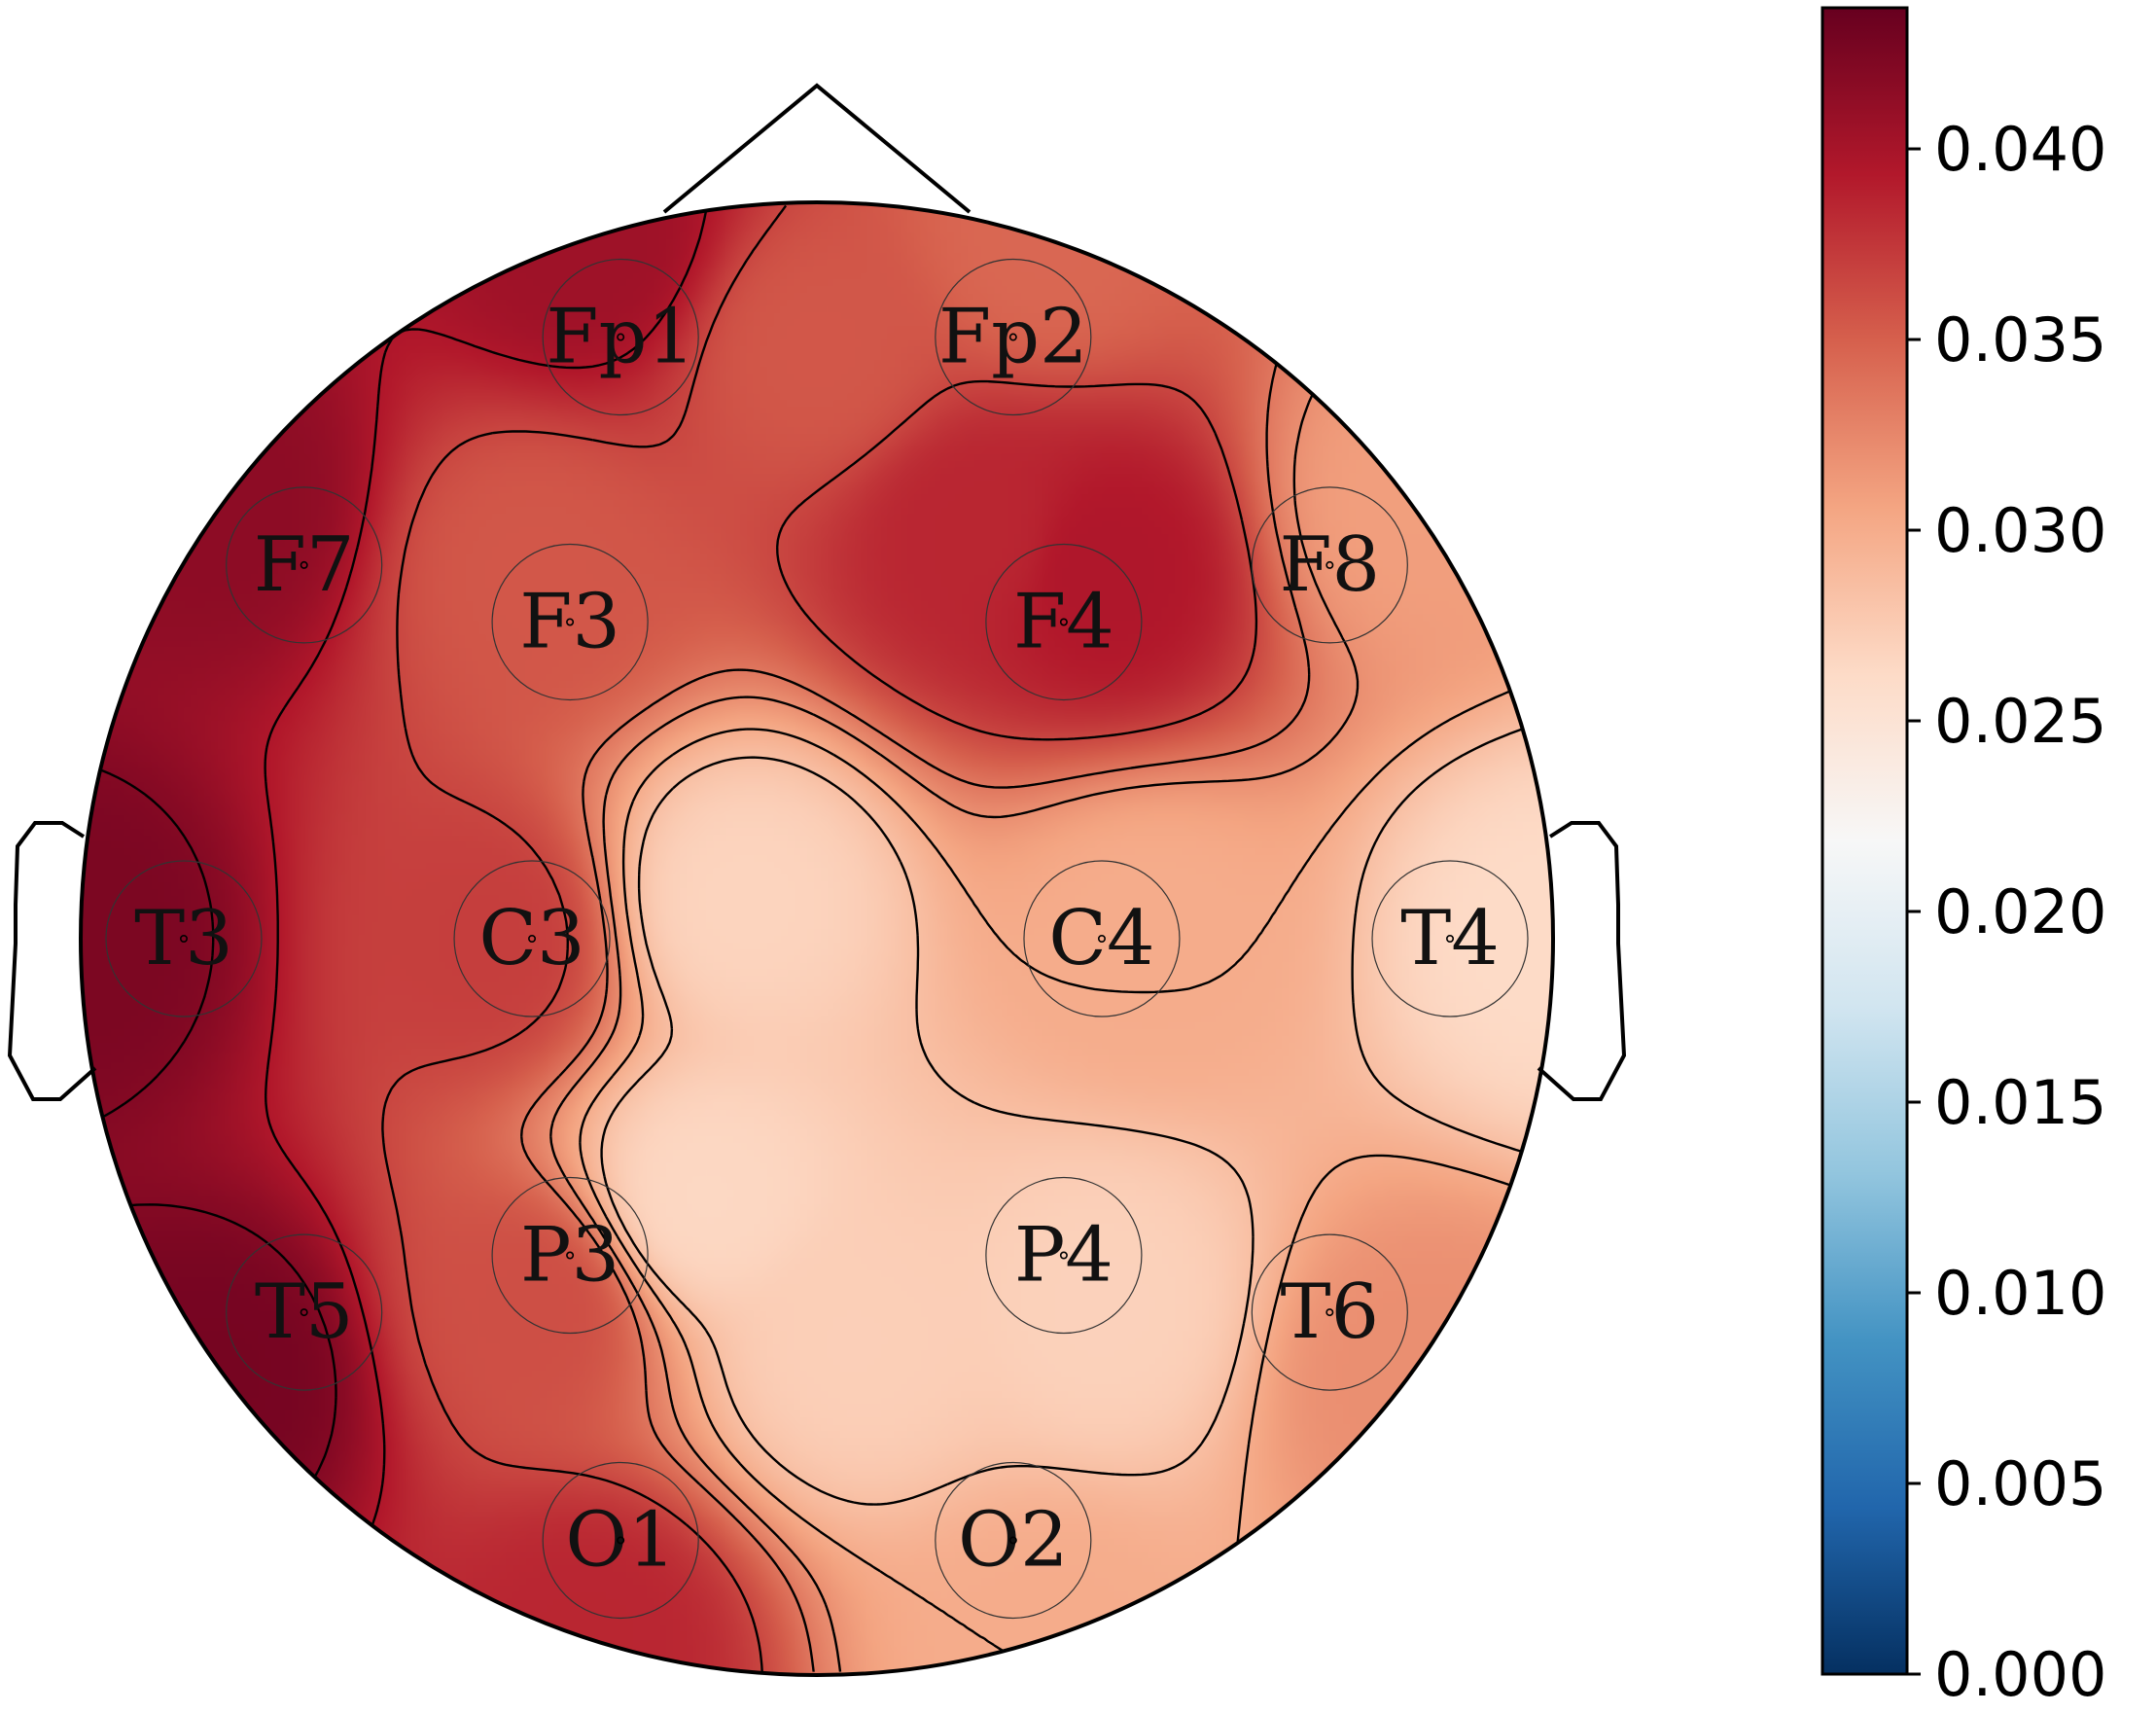  I want to click on electrode-label: P3, so click(569, 1256).